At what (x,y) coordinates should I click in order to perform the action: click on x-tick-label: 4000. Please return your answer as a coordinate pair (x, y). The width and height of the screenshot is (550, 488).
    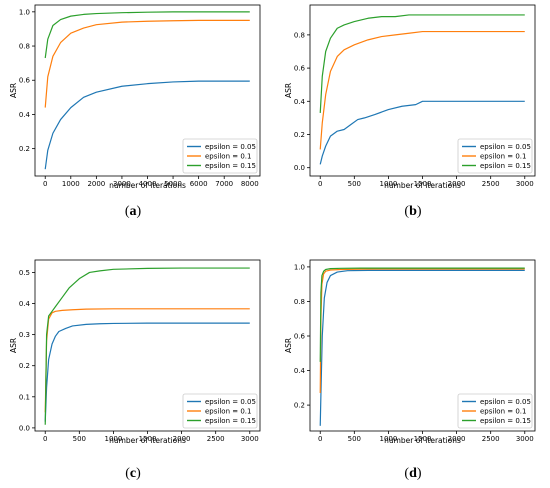
    Looking at the image, I should click on (148, 184).